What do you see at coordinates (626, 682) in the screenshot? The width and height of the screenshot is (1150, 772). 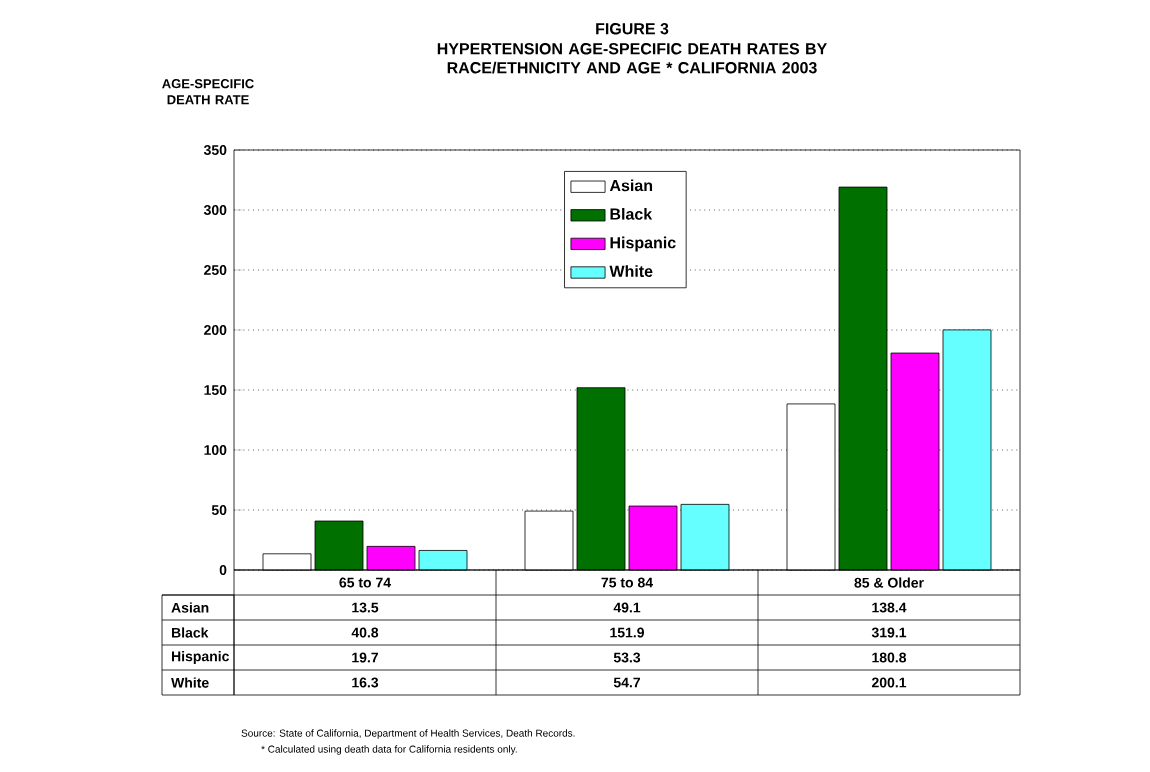 I see `data-label: 54.7` at bounding box center [626, 682].